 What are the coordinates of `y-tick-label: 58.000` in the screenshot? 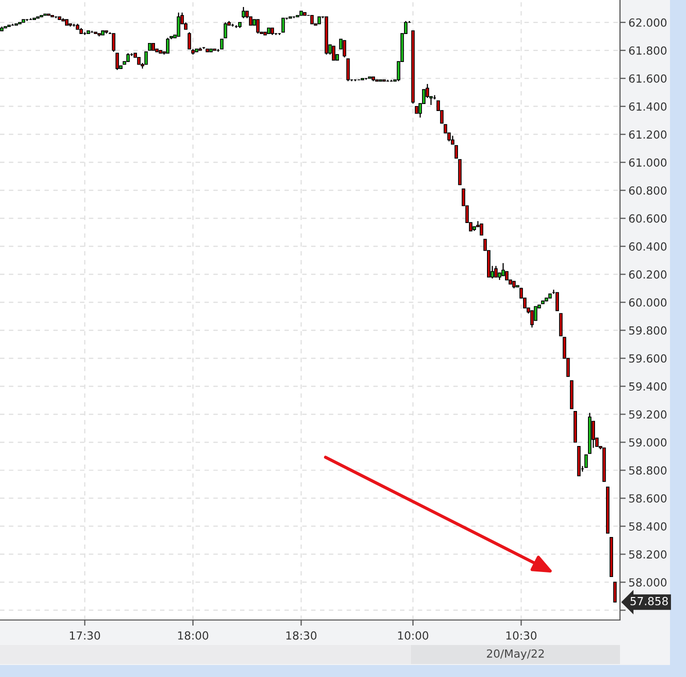 It's located at (647, 582).